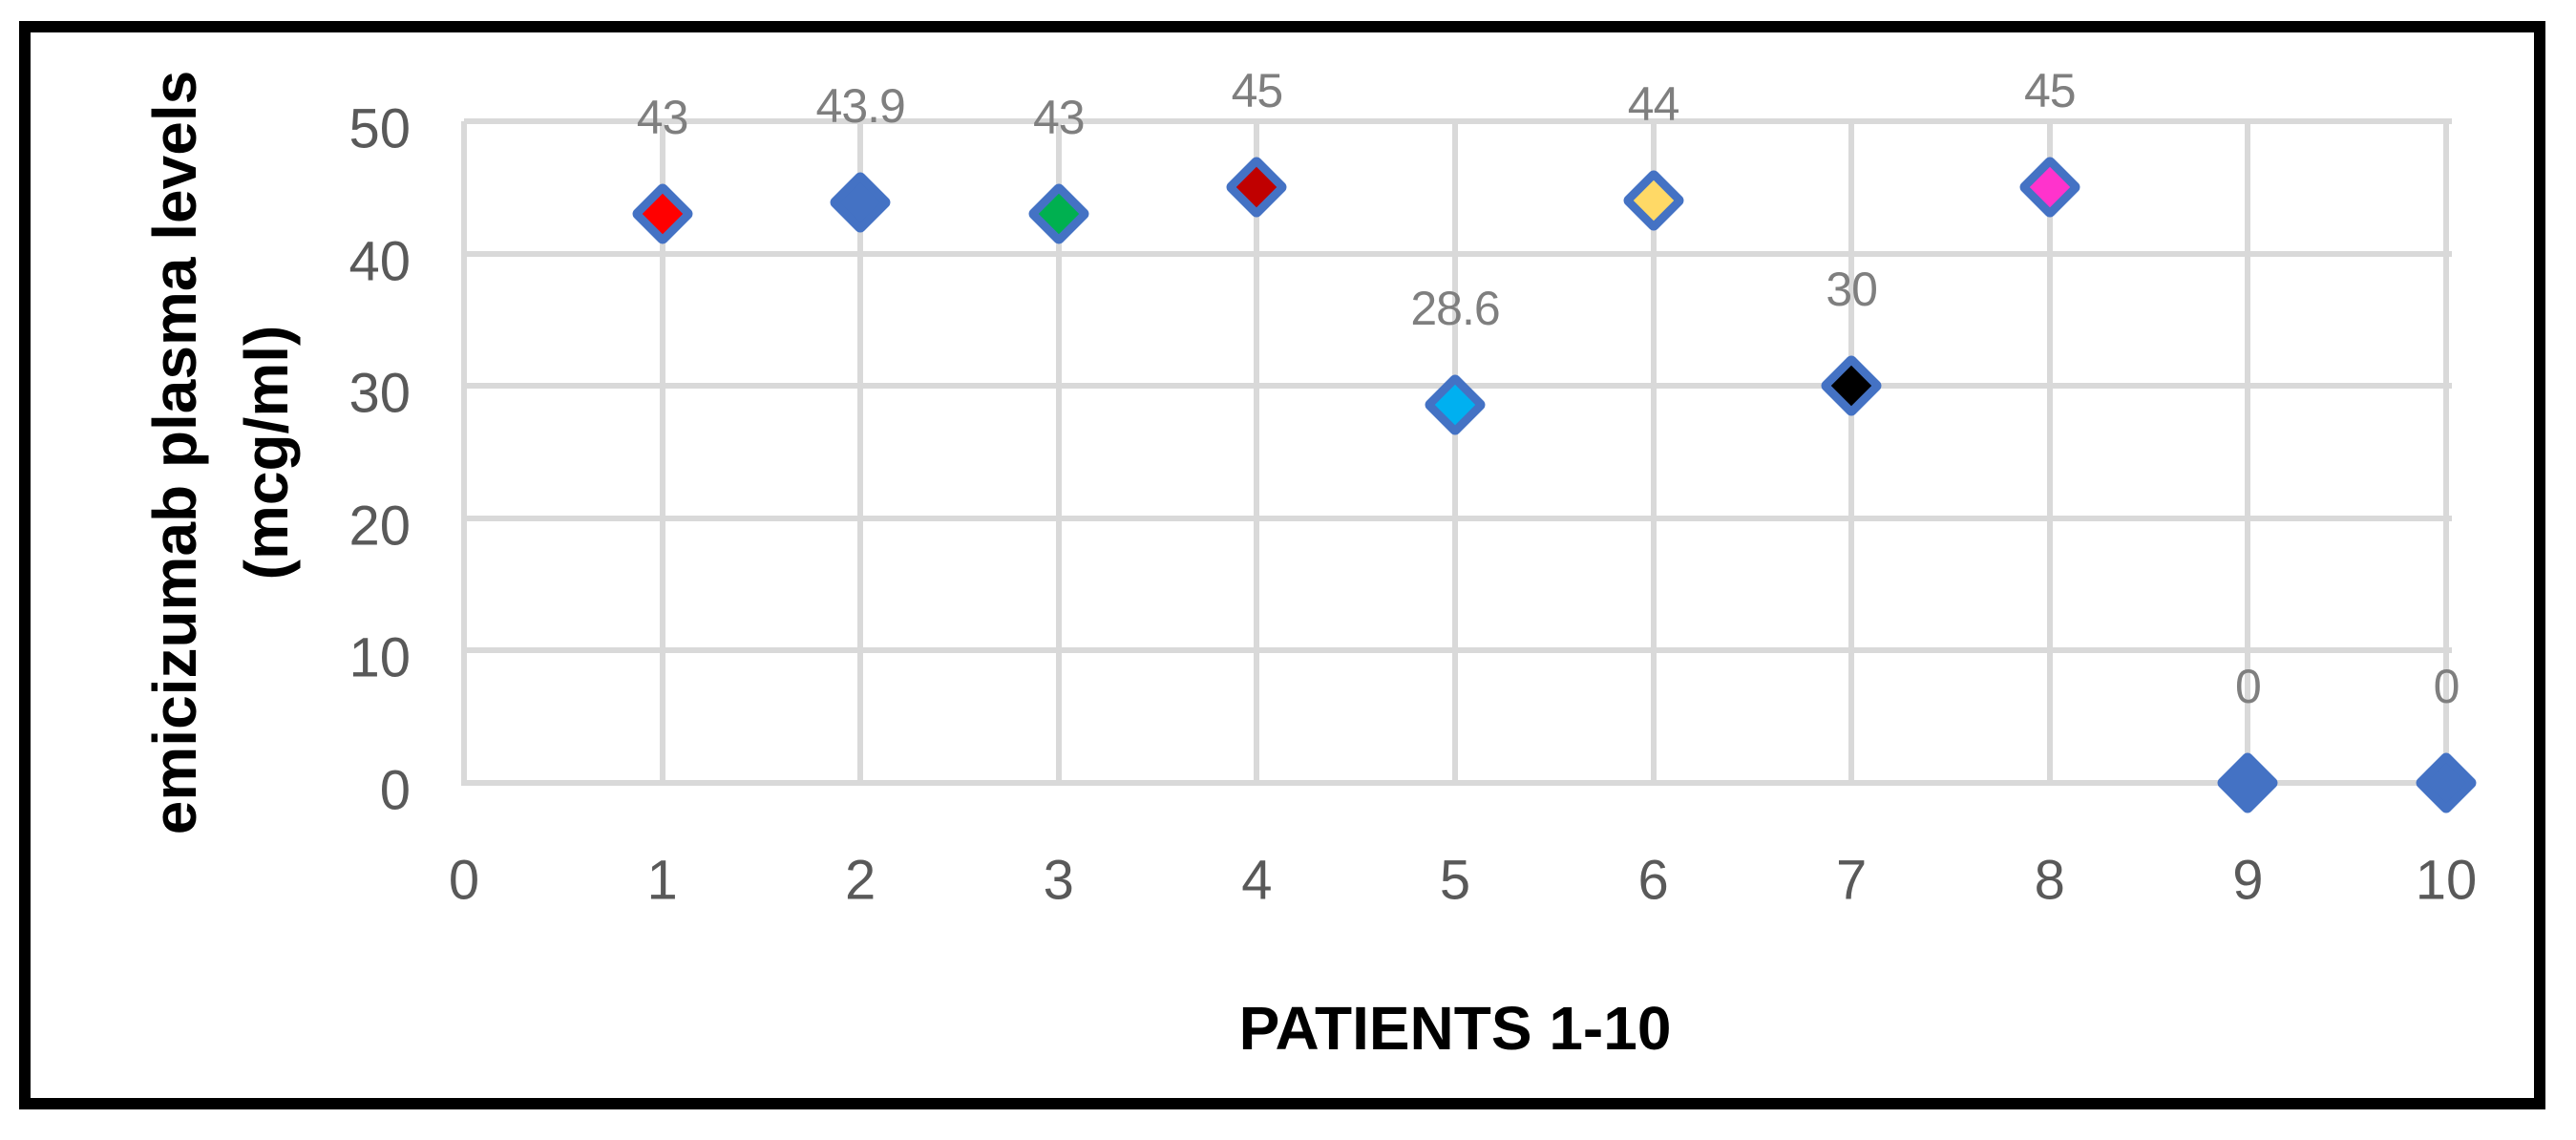  Describe the element at coordinates (266, 452) in the screenshot. I see `y-axis-title-line2: (mcg/ml)` at that location.